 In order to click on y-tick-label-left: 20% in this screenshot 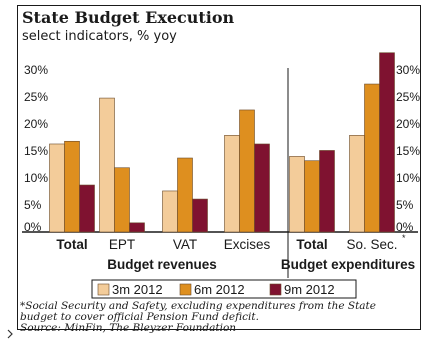, I will do `click(36, 124)`.